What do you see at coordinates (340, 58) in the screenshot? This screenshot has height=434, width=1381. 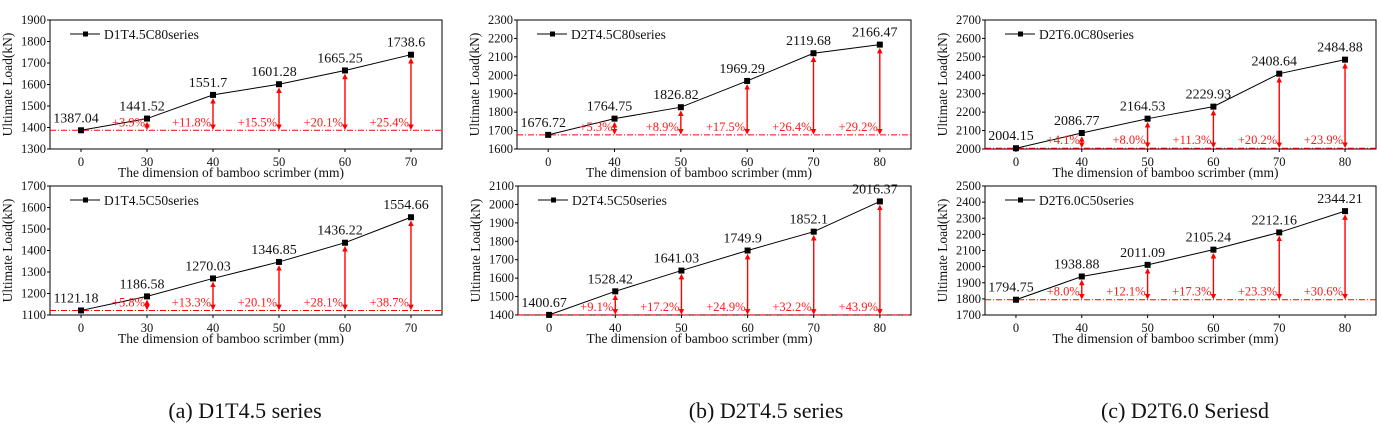 I see `data-value-label: 1665.25` at bounding box center [340, 58].